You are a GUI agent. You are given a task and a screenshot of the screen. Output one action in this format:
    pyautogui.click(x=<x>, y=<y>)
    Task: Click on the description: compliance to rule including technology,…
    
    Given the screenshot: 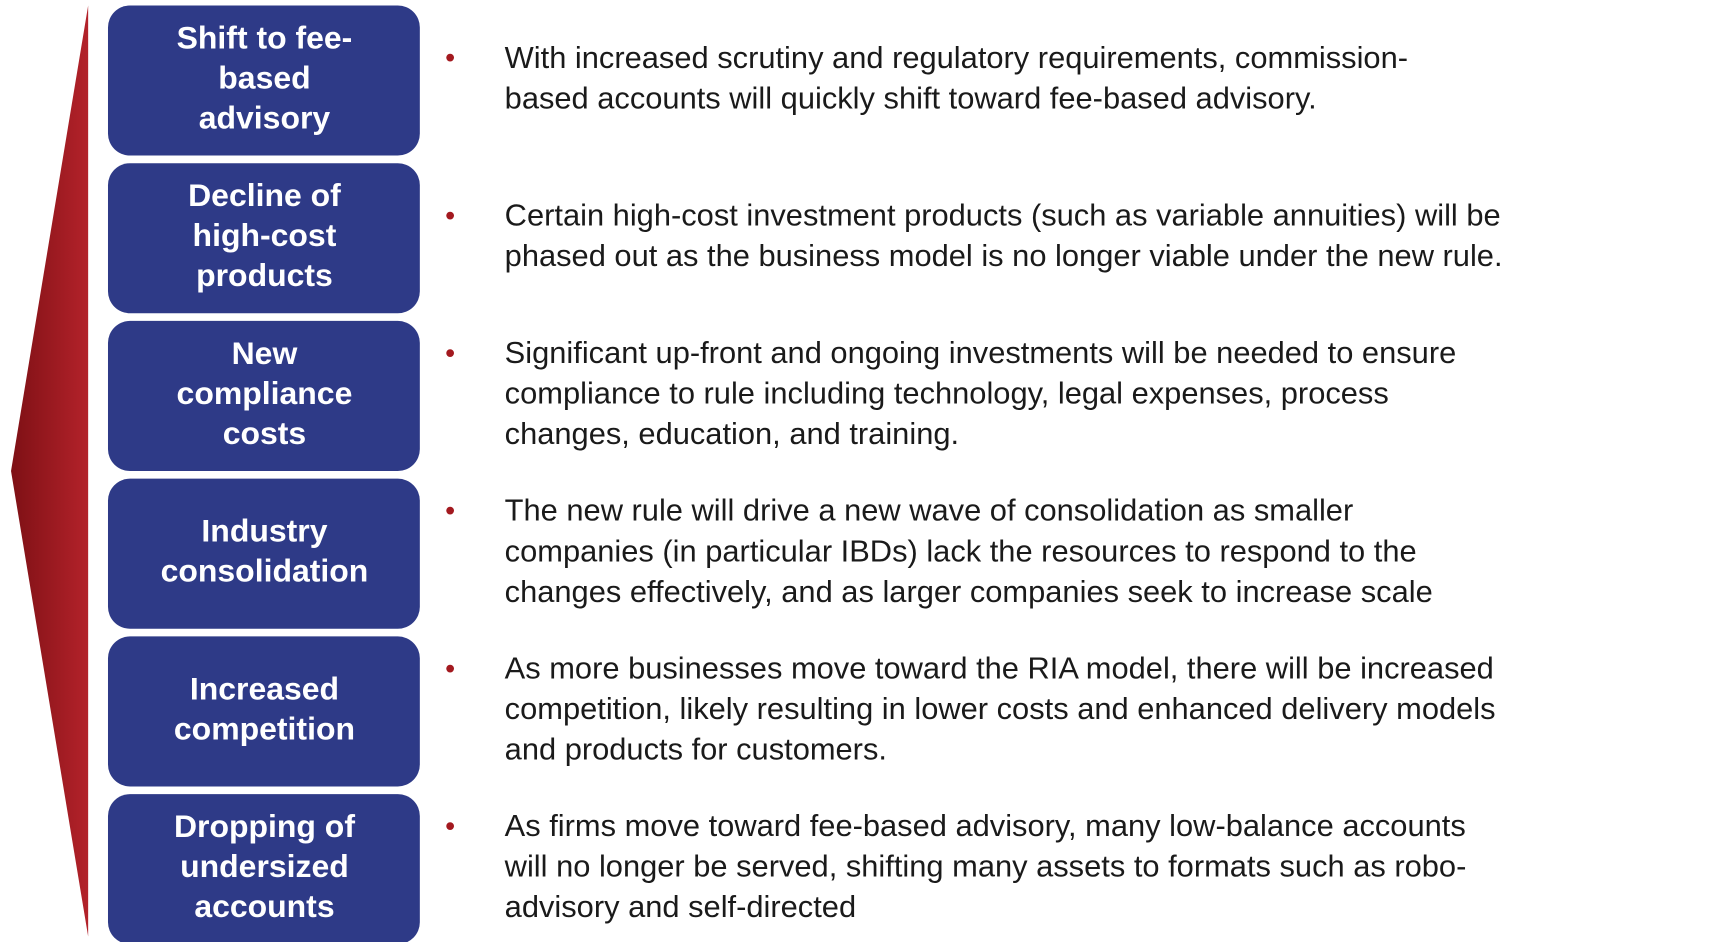 What is the action you would take?
    pyautogui.click(x=947, y=393)
    